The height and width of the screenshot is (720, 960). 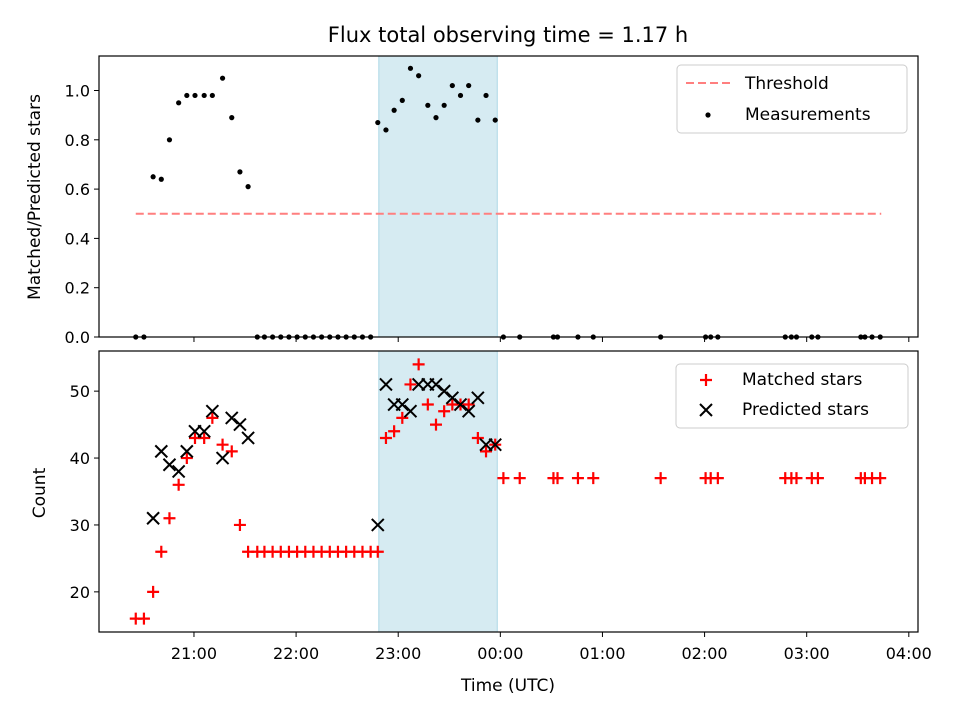 What do you see at coordinates (324, 454) in the screenshot?
I see `bottom-series-predicted-stars` at bounding box center [324, 454].